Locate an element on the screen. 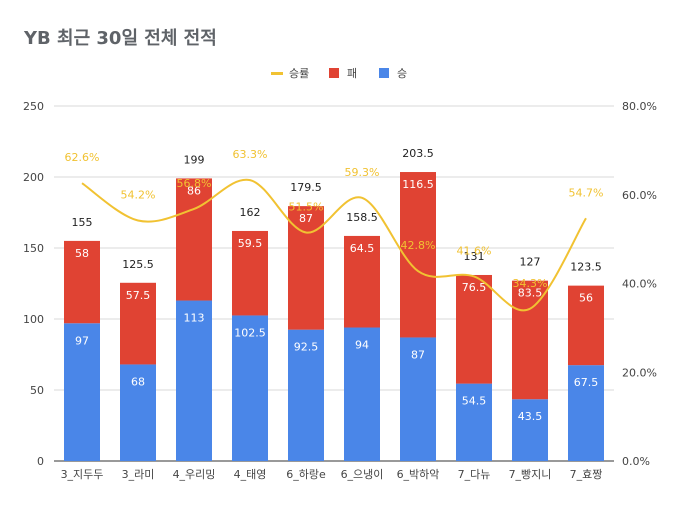  x-tick-label: 6_하랑e is located at coordinates (306, 474).